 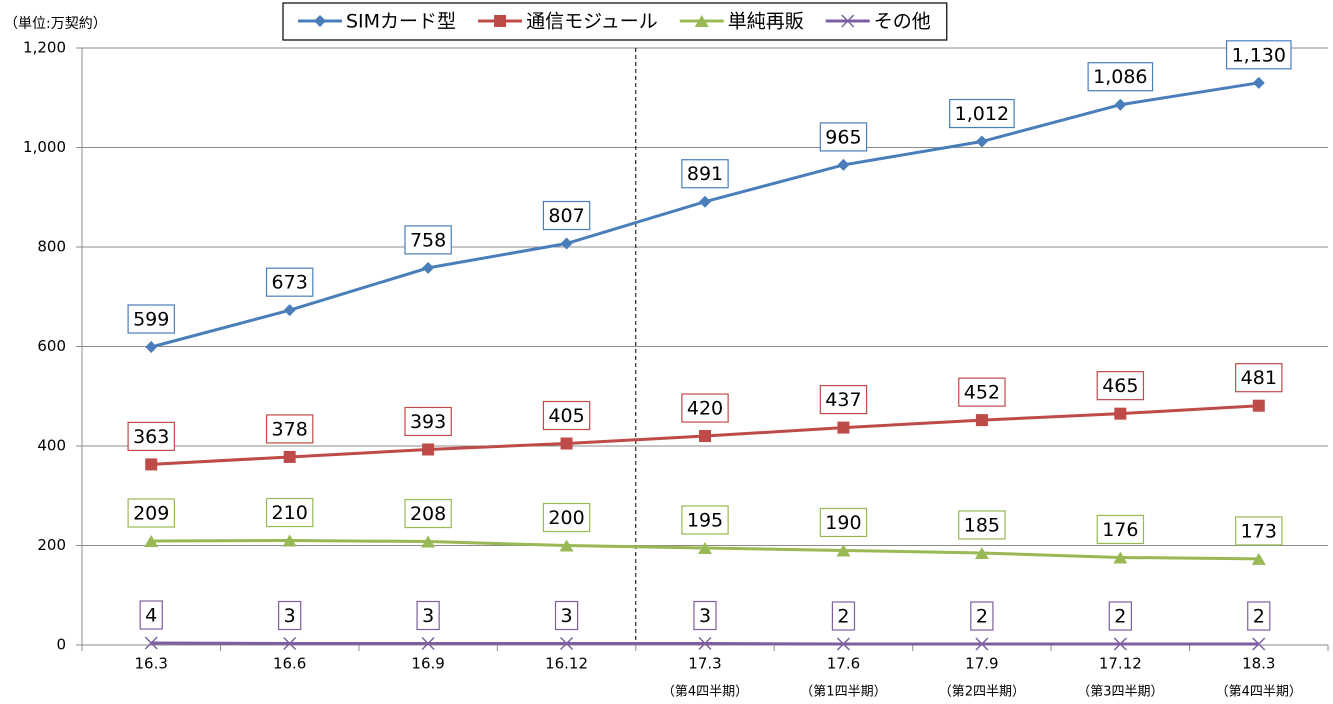 What do you see at coordinates (61, 645) in the screenshot?
I see `y-tick-label: 0` at bounding box center [61, 645].